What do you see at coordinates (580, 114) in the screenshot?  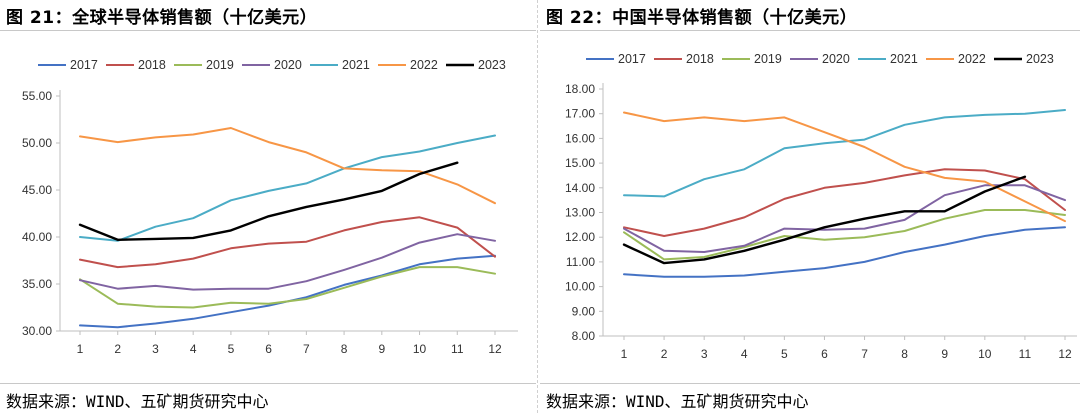 I see `y-tick-label: 17.00` at bounding box center [580, 114].